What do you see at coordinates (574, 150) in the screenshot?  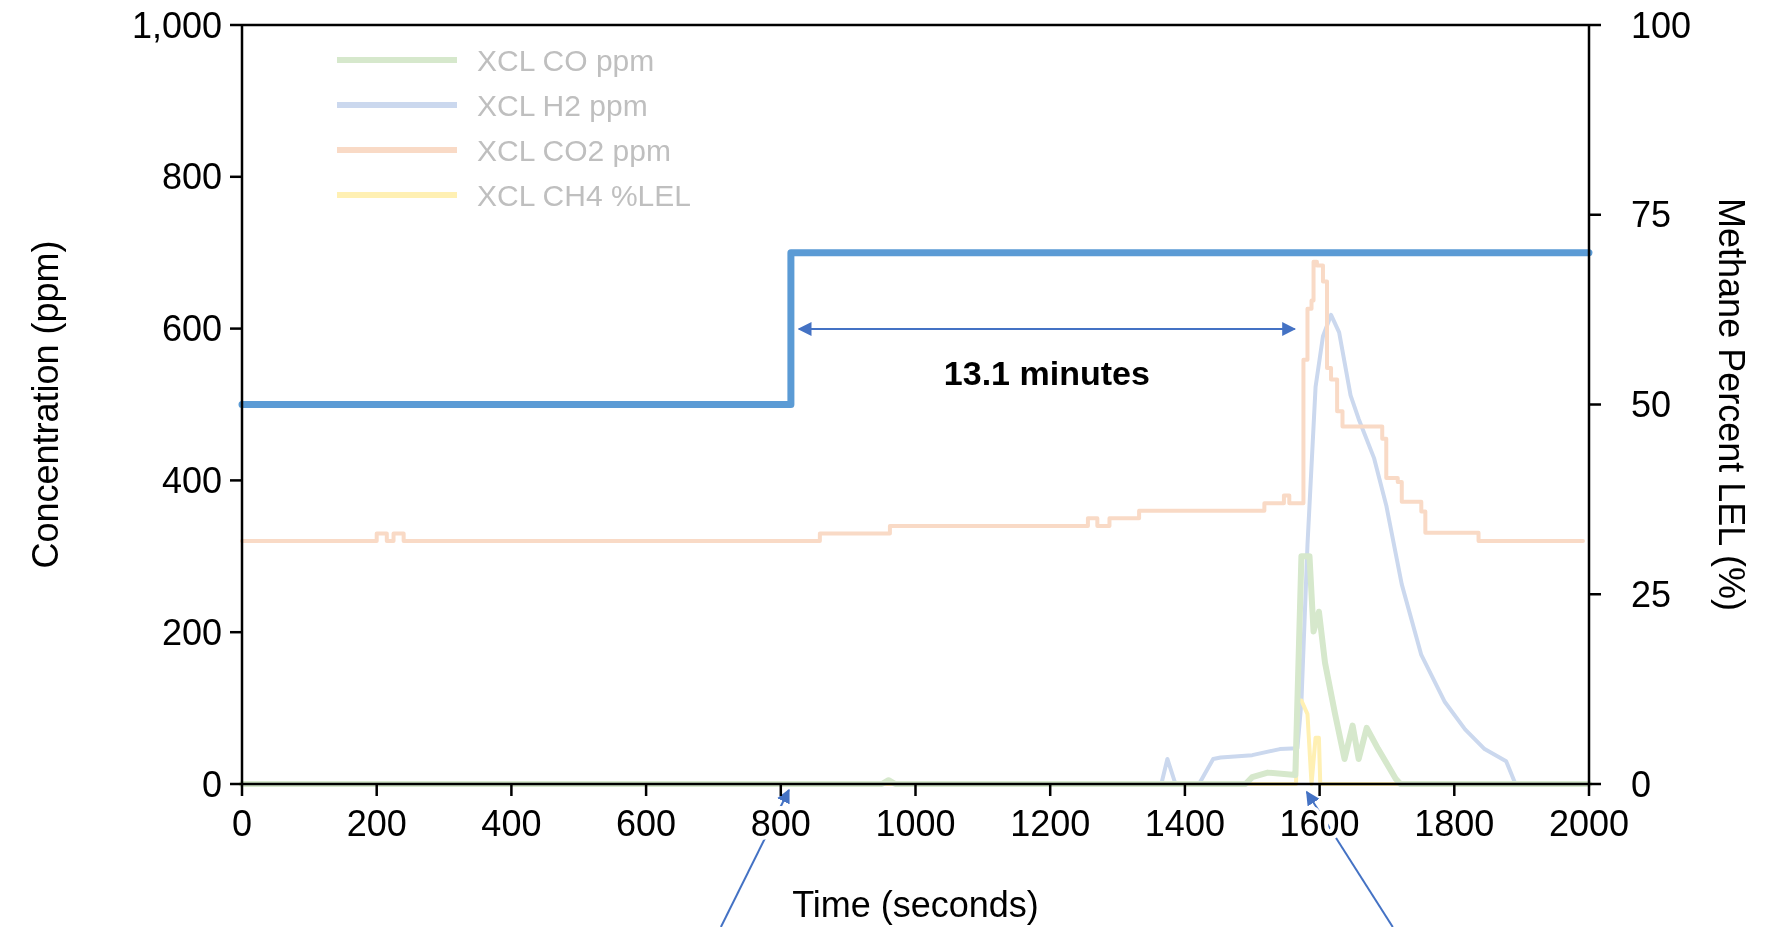 I see `legend-label: XCL CO2 ppm` at bounding box center [574, 150].